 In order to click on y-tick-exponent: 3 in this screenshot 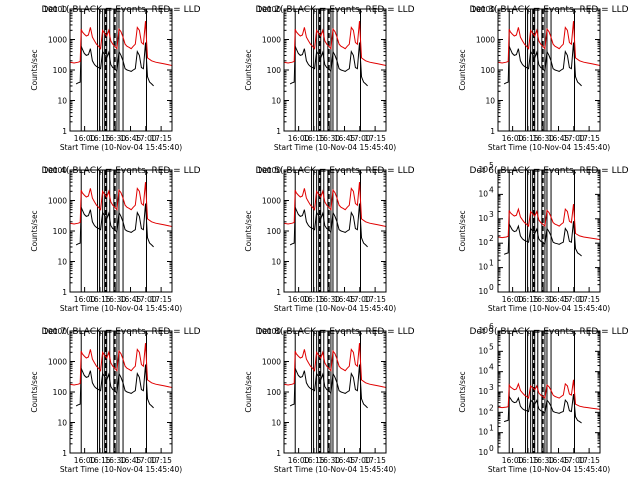, I will do `click(491, 387)`.